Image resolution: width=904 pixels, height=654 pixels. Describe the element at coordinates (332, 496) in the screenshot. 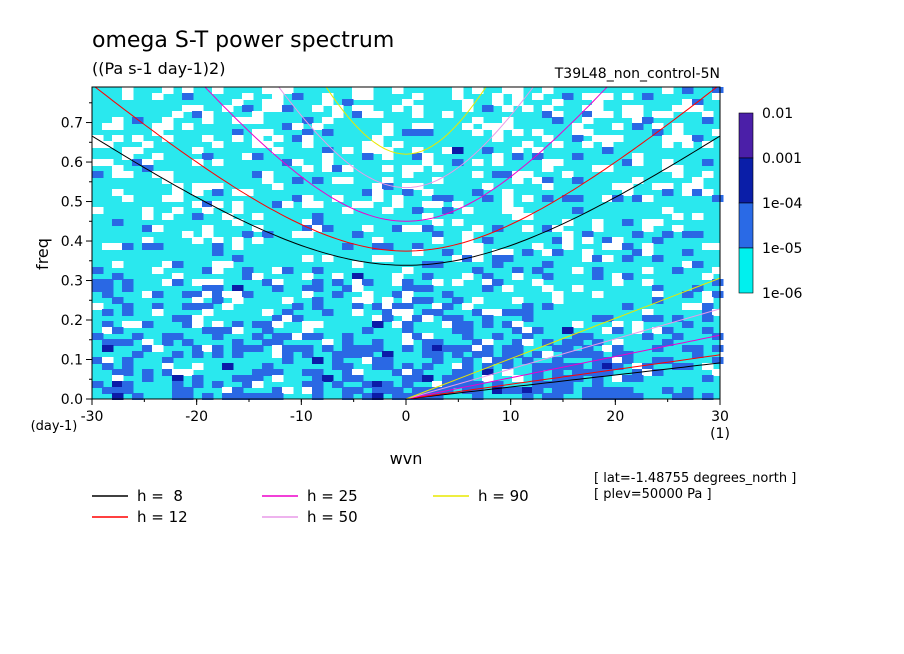

I see `legend-label-h25: h = 25` at that location.